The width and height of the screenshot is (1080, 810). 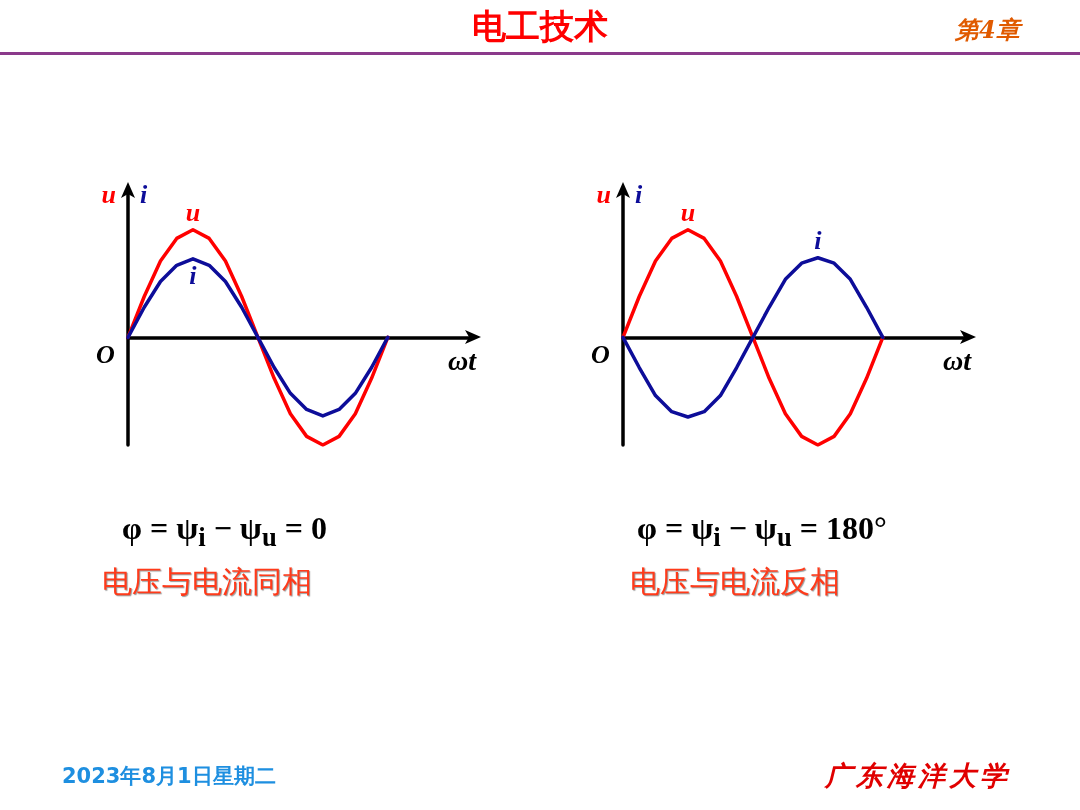 I want to click on text: φ = ψ$_{i}$ − ψ$_{u}$ = 0, so click(x=224, y=532).